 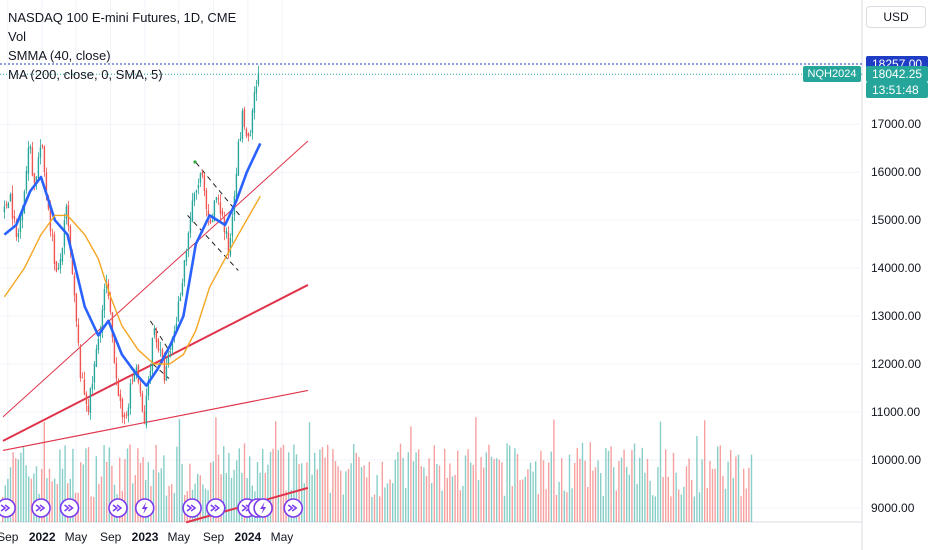 I want to click on volume-indicator-label: Vol, so click(x=17, y=36).